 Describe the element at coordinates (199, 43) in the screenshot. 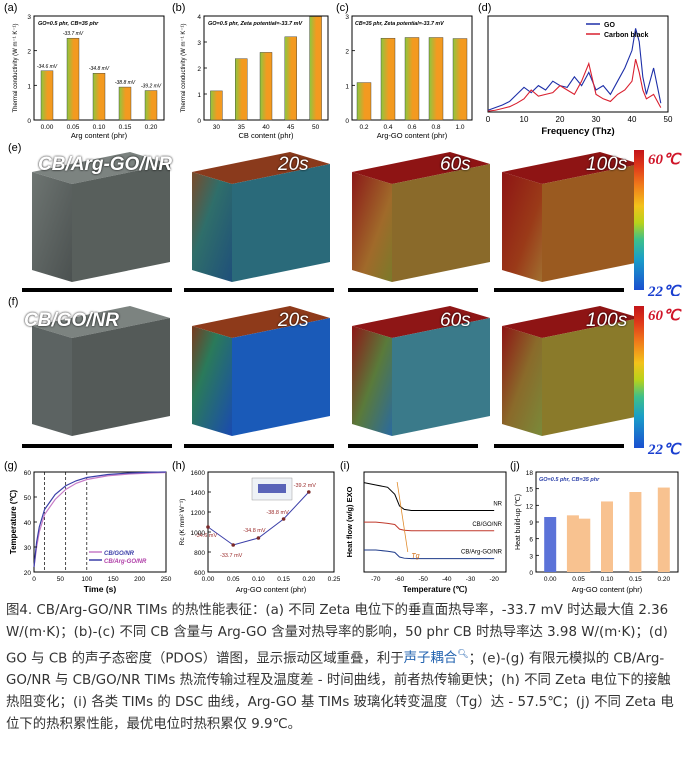

I see `y-tick-label-b-3: 3` at that location.